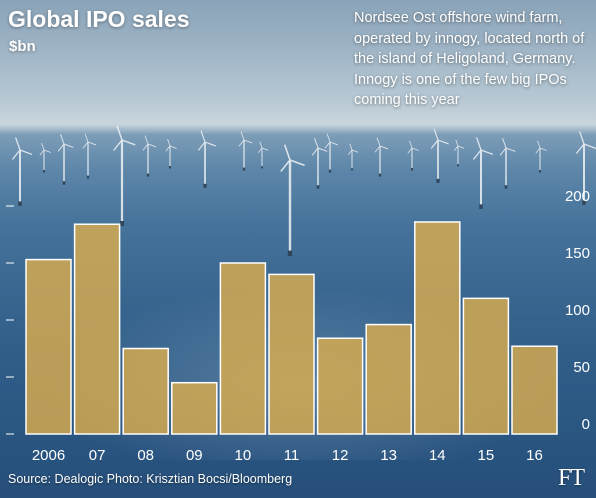 The width and height of the screenshot is (596, 498). I want to click on bar-2006, so click(48, 346).